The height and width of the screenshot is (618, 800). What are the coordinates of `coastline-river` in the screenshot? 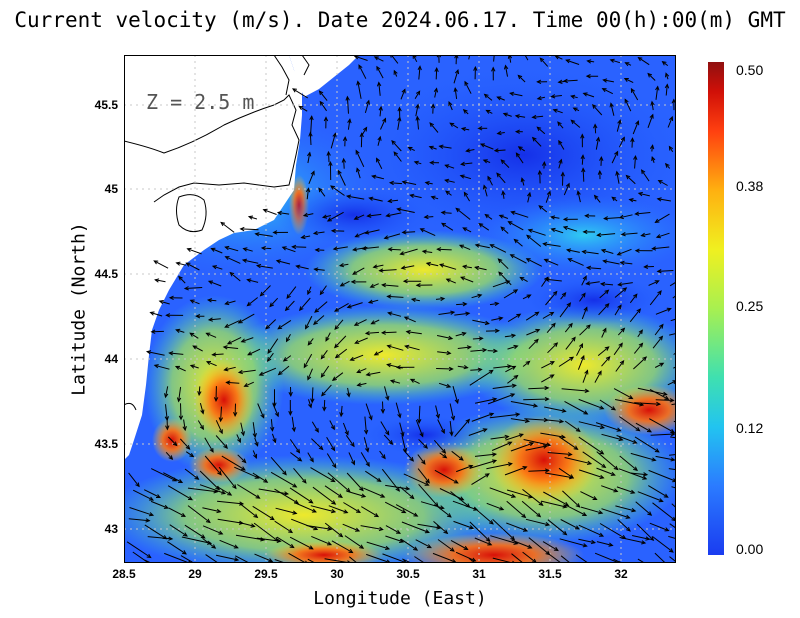 It's located at (291, 75).